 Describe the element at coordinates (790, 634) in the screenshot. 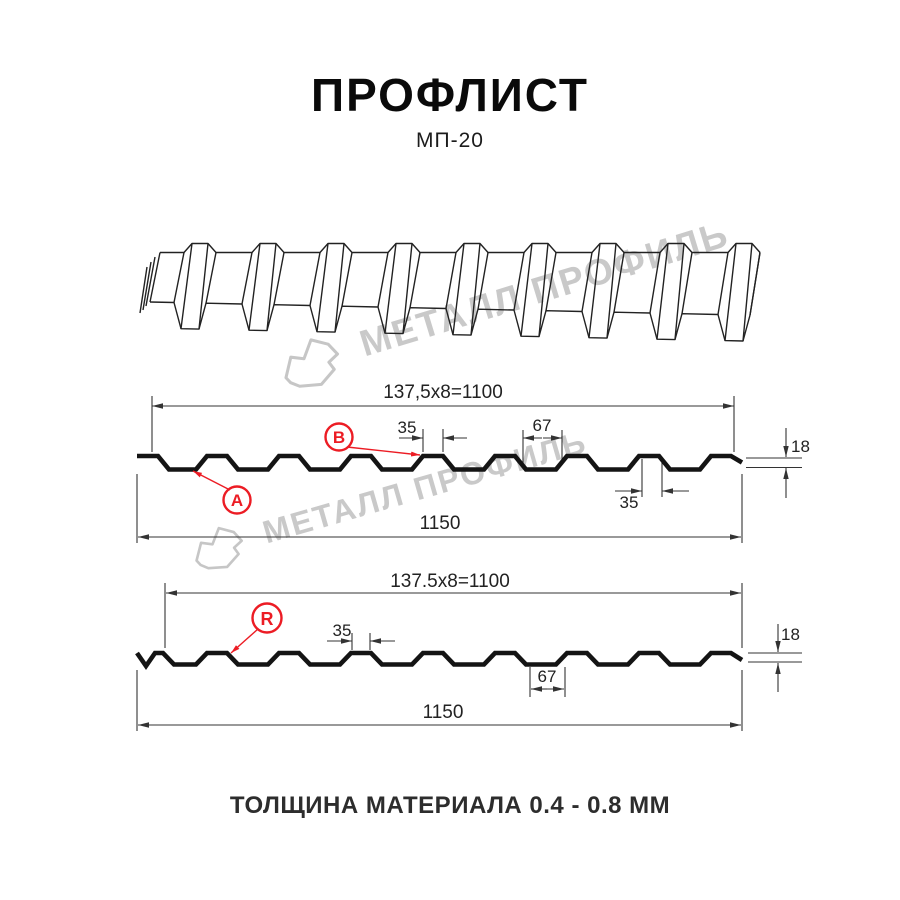

I see `dim-profile-height-2: 18` at that location.